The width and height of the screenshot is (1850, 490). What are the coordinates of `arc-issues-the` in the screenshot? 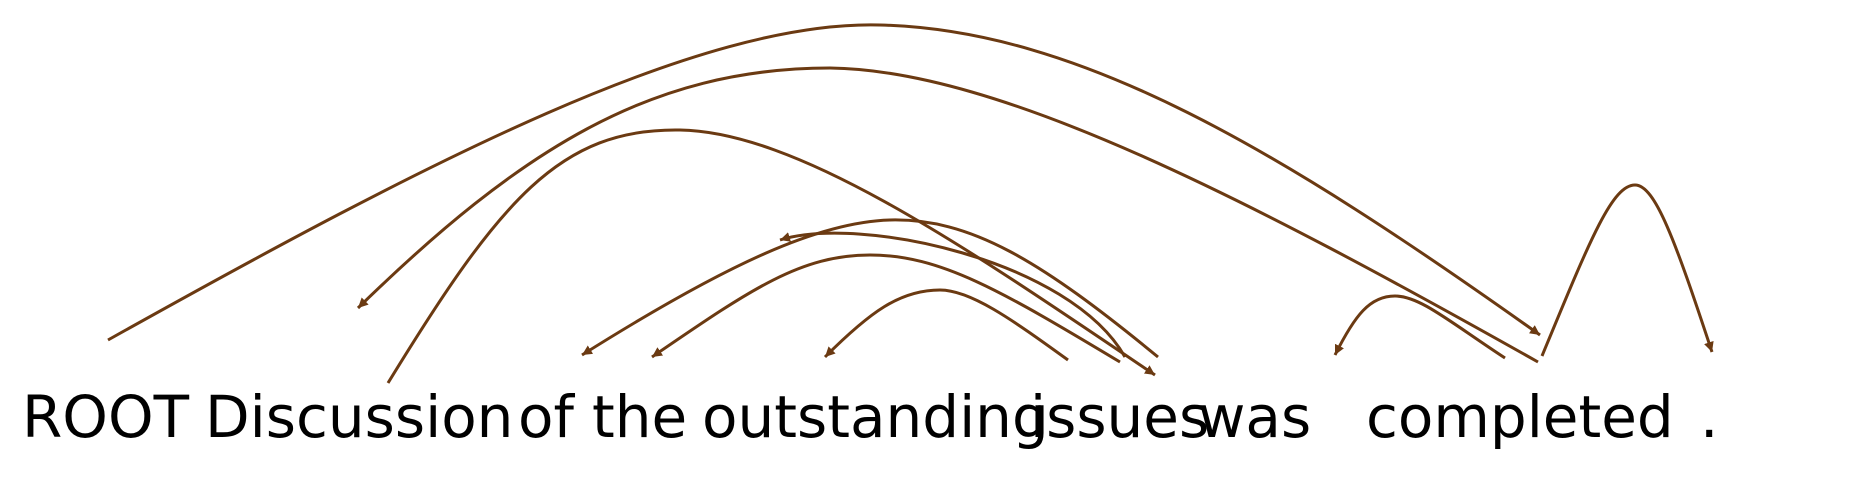 It's located at (886, 308).